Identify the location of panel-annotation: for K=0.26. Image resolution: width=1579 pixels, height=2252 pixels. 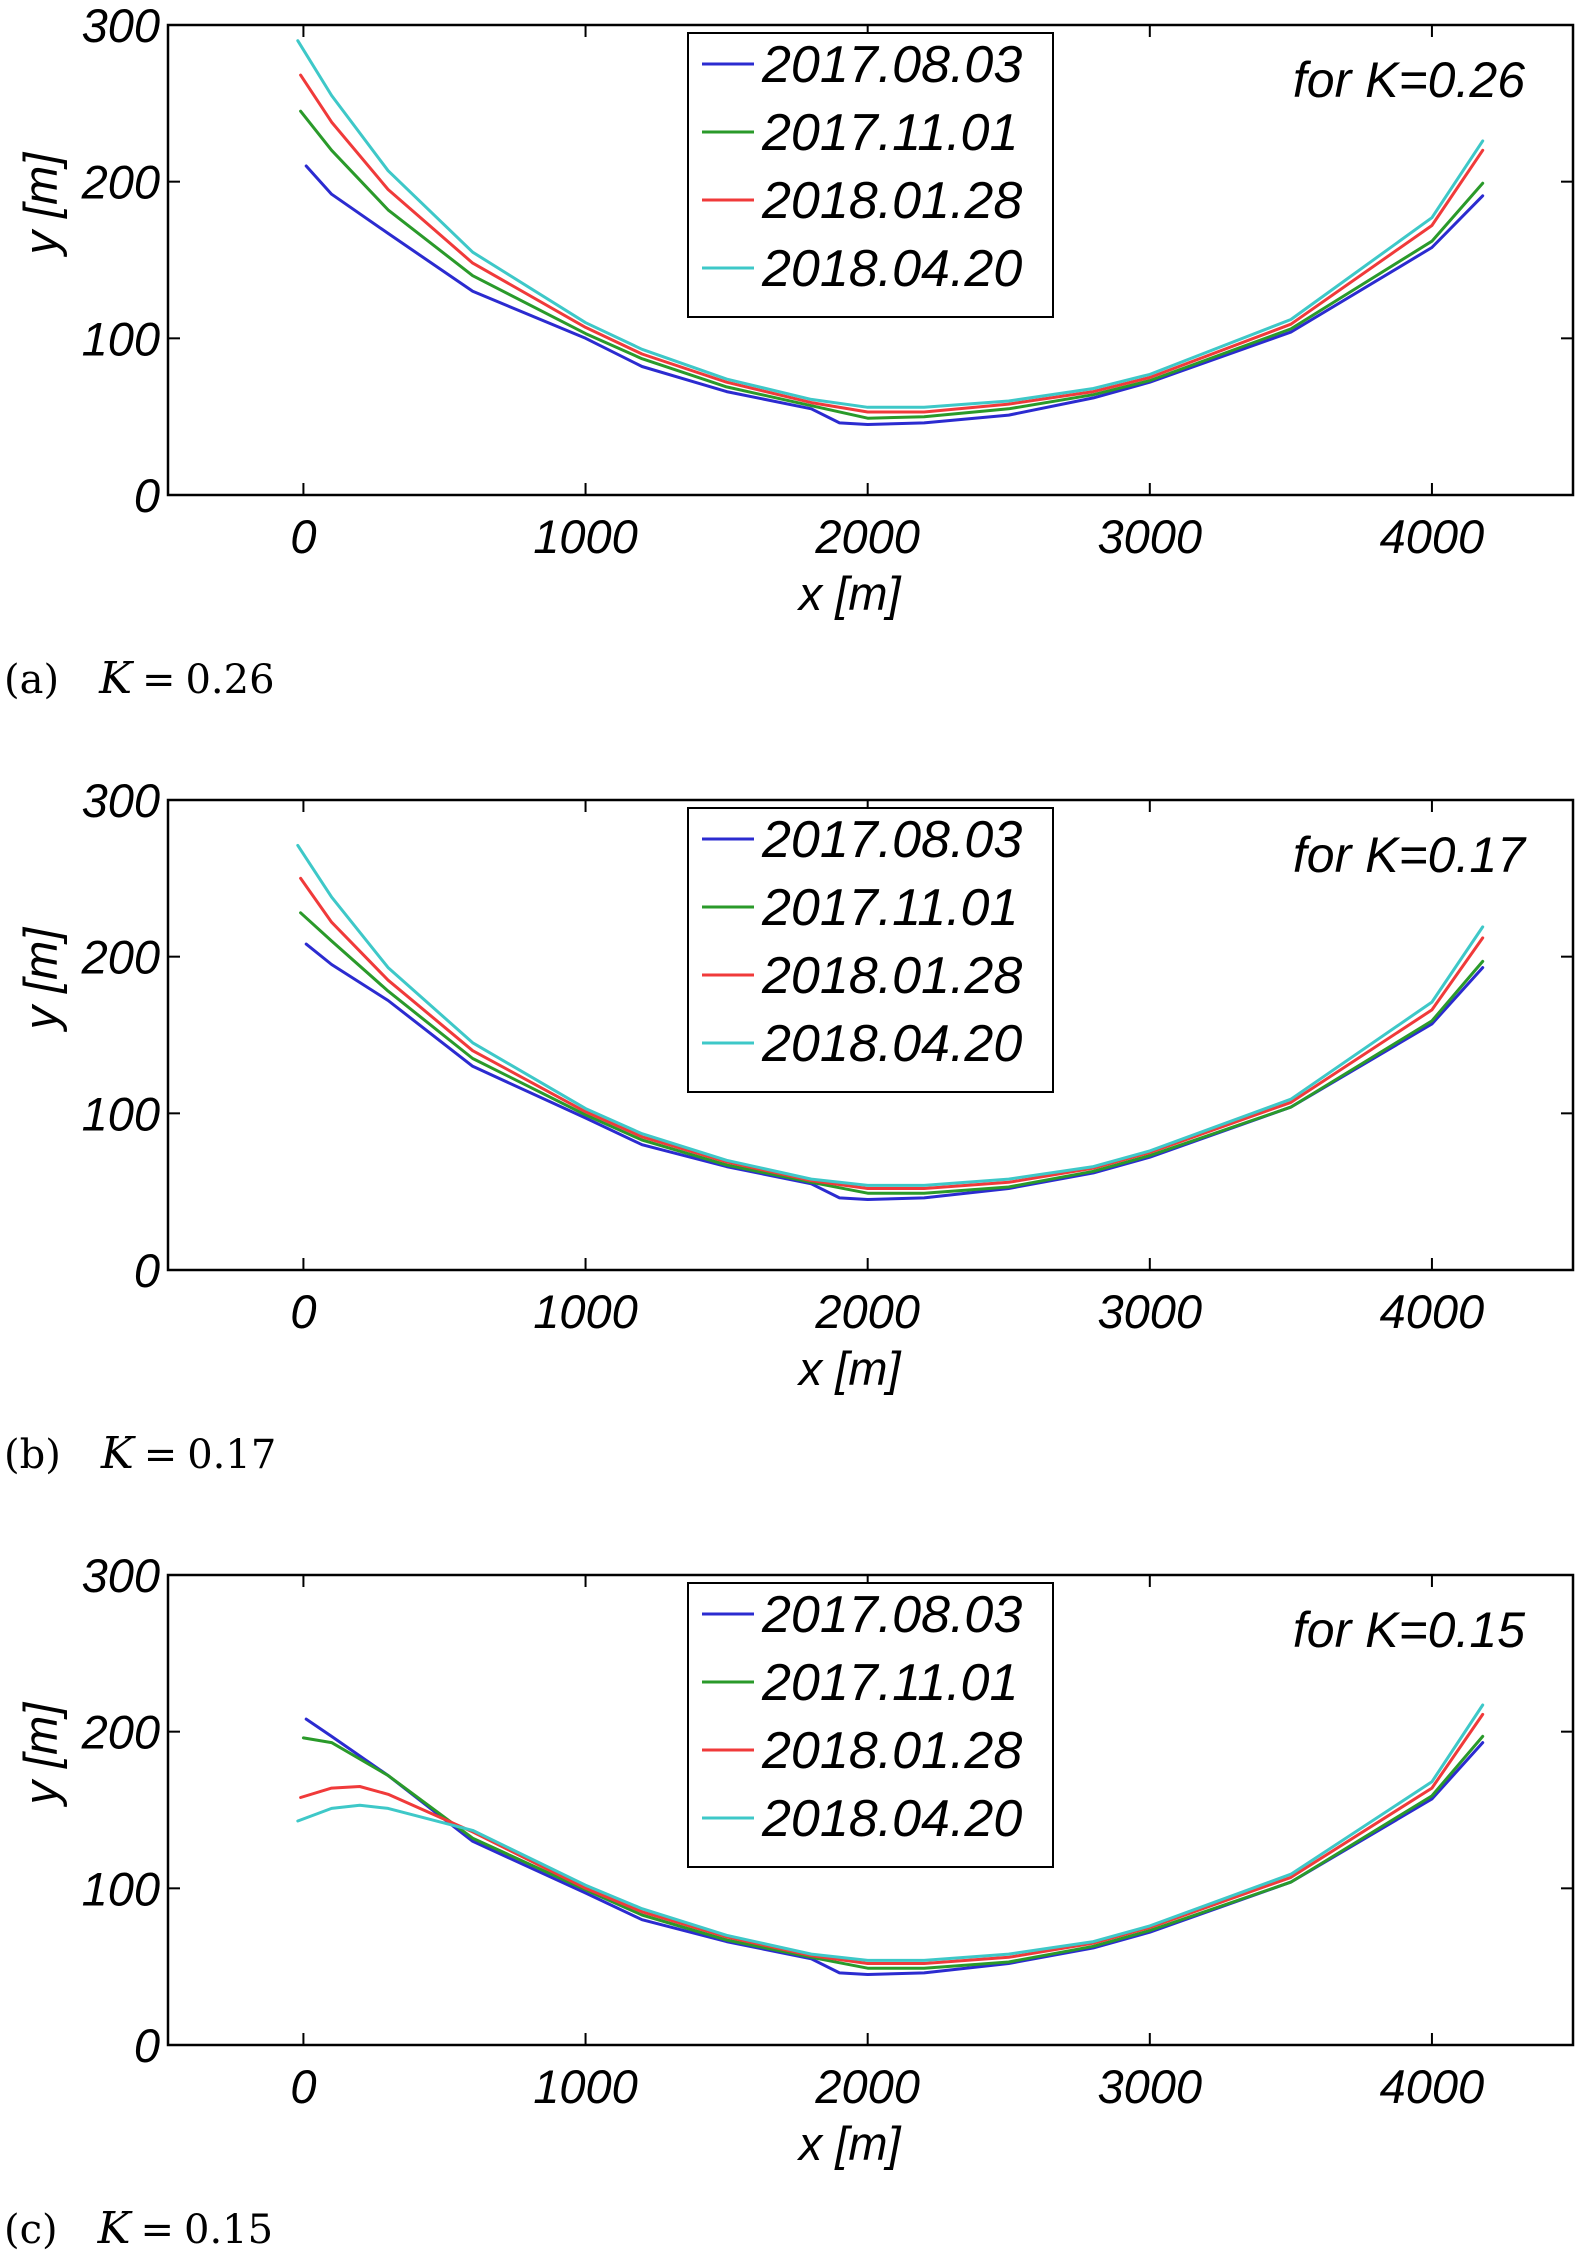
(1409, 80).